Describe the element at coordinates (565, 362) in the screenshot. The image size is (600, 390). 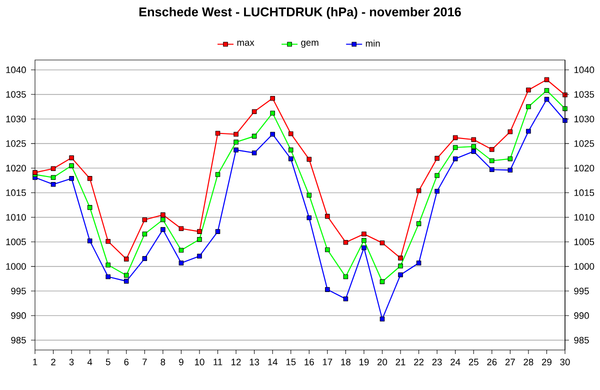
I see `x-tick-label: 30` at that location.